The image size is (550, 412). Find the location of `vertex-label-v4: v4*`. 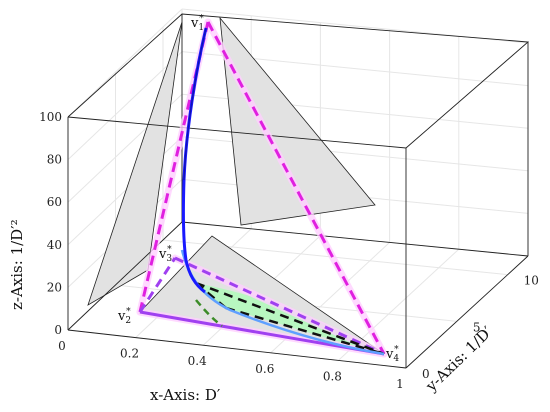

vertex-label-v4: v4* is located at coordinates (392, 354).